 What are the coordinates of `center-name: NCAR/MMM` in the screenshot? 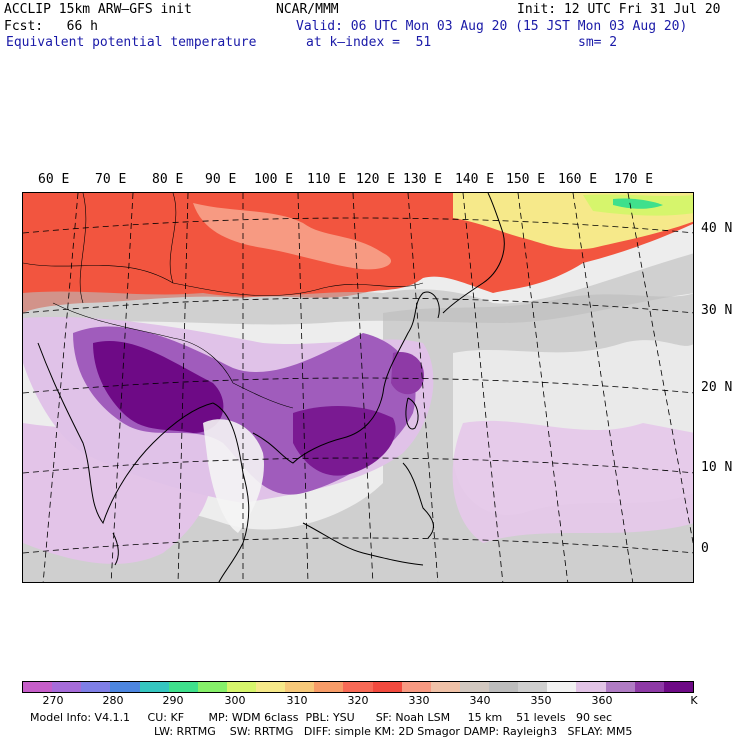 It's located at (307, 9).